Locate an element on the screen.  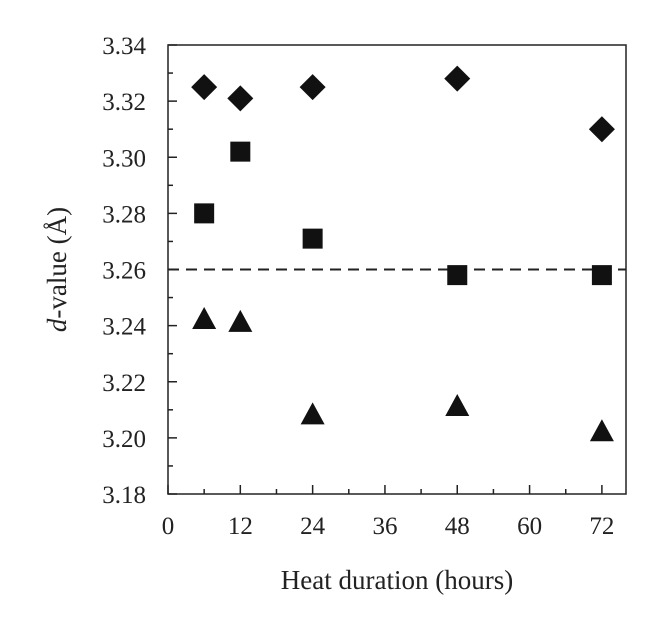
y-tick-label: 3.20 is located at coordinates (124, 439).